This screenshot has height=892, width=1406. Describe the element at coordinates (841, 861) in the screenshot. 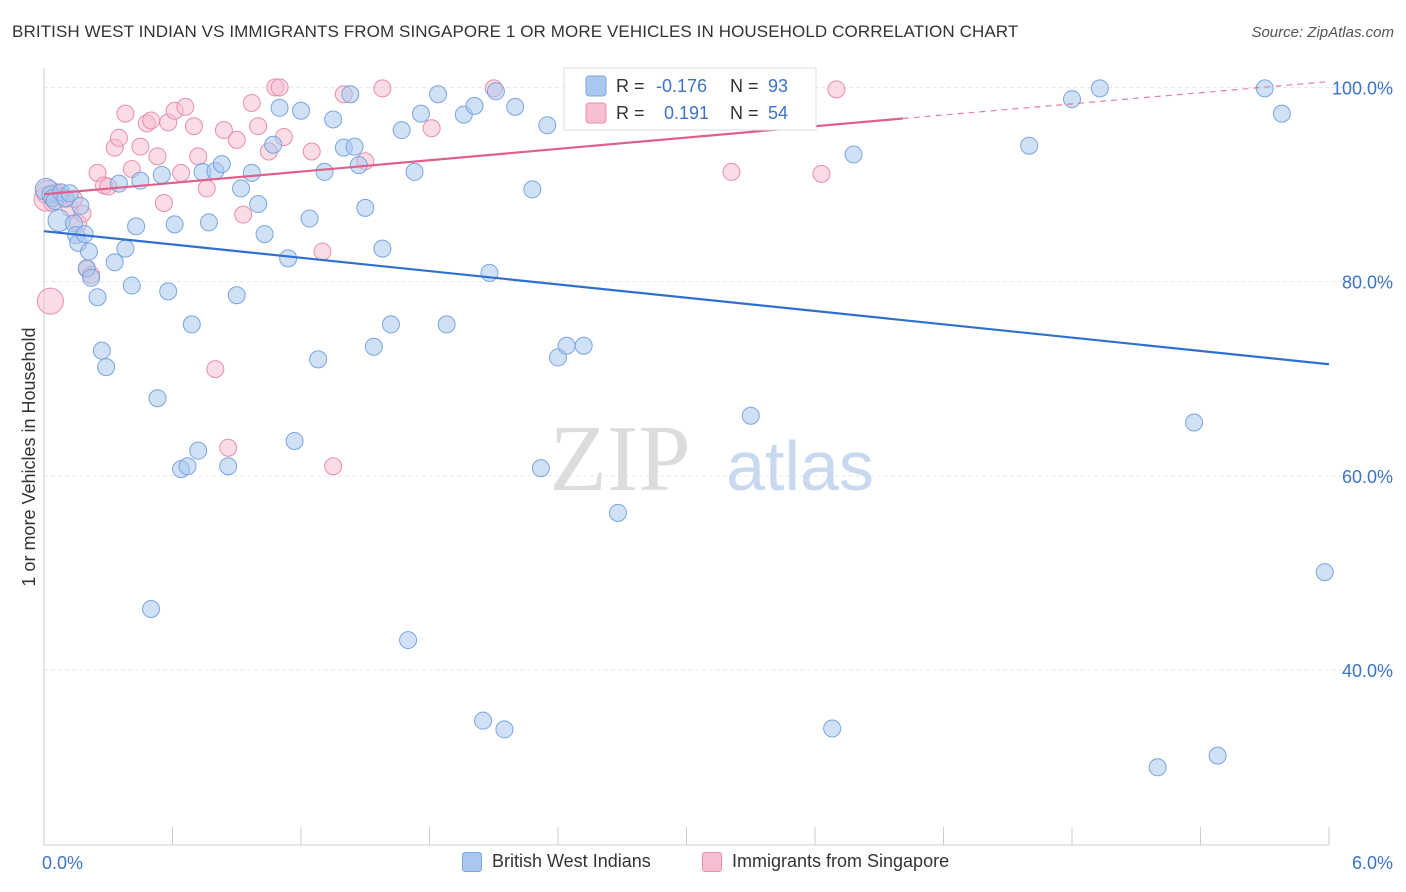

I see `legend-label-singapore: Immigrants from Singapore` at that location.